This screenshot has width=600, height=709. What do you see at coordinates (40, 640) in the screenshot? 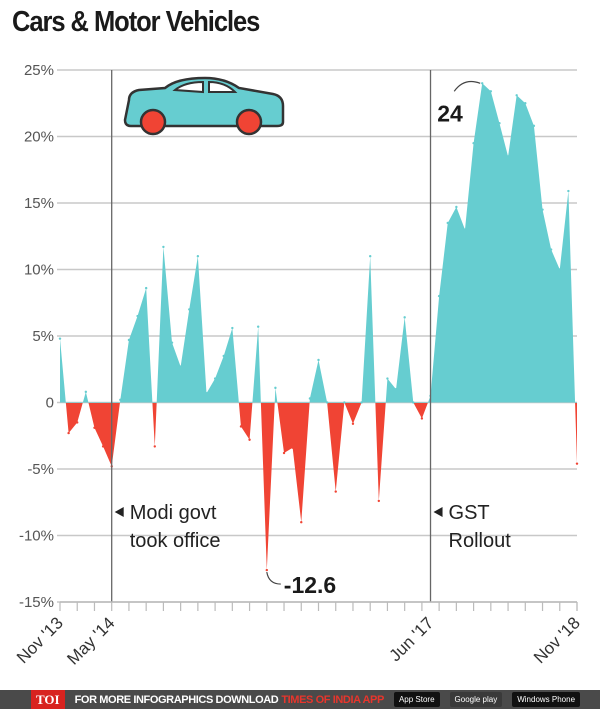
I see `x-tick-label: Nov '13` at bounding box center [40, 640].